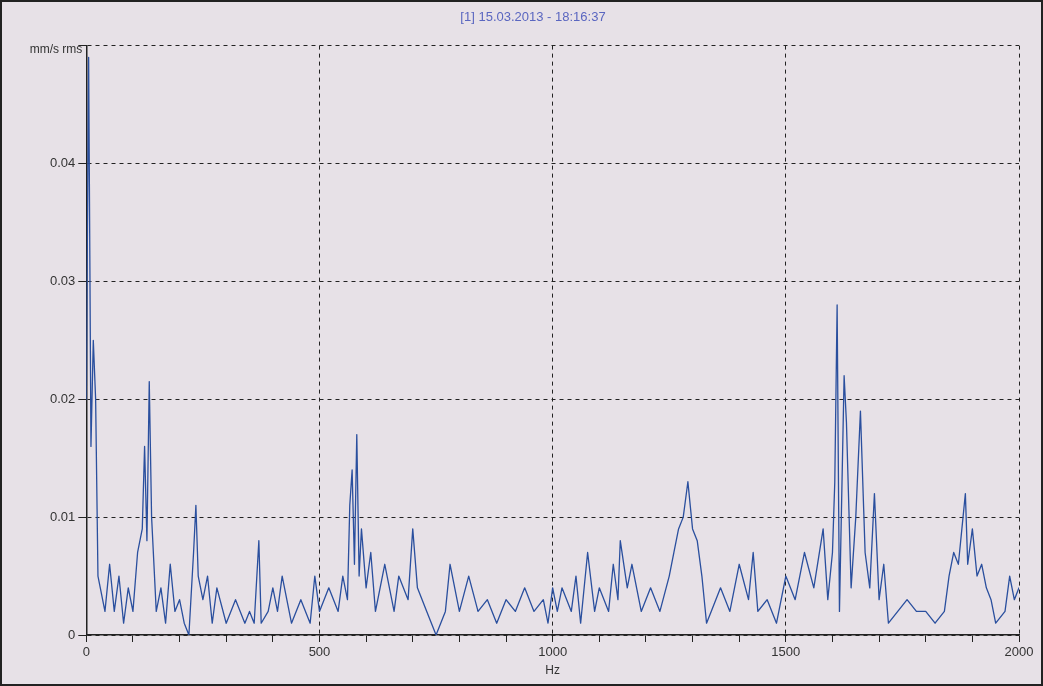 This screenshot has height=686, width=1043. What do you see at coordinates (62, 516) in the screenshot?
I see `y-tick-label: 0.01` at bounding box center [62, 516].